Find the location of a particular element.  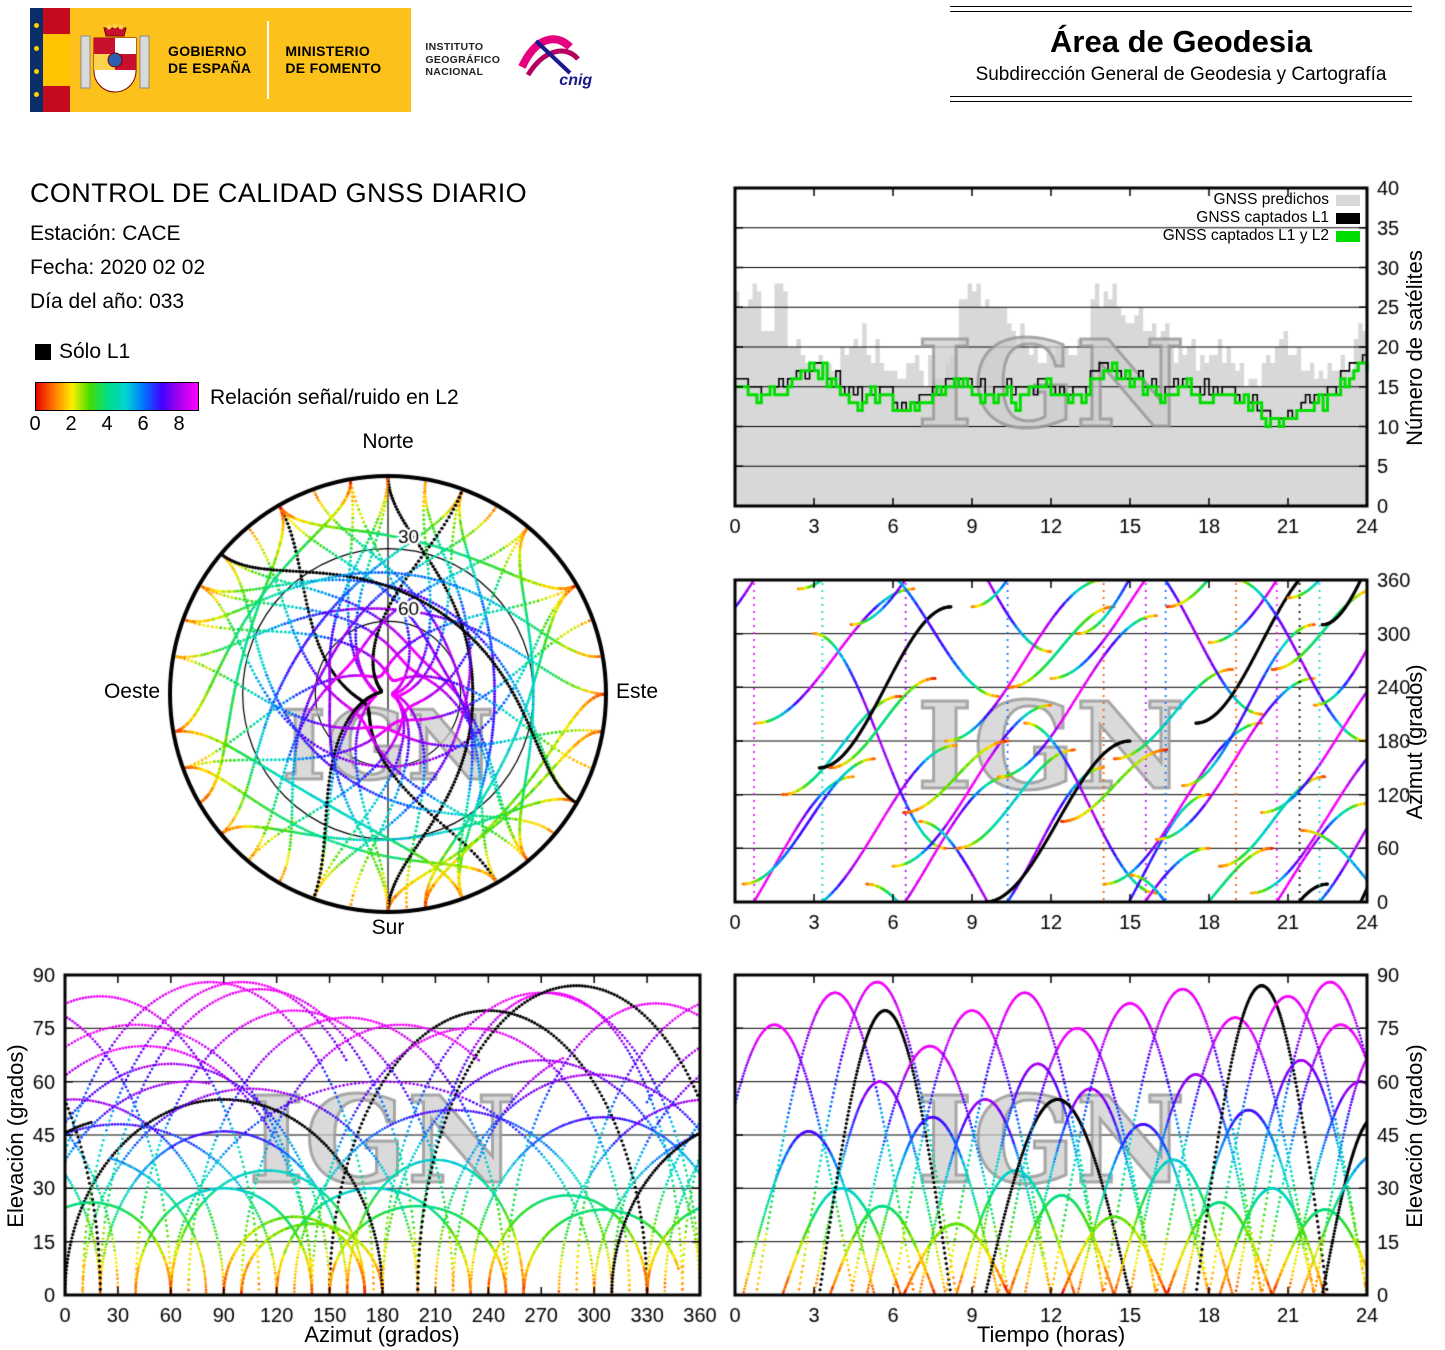

legend-row-l1: GNSS captados L1 is located at coordinates (1204, 218).